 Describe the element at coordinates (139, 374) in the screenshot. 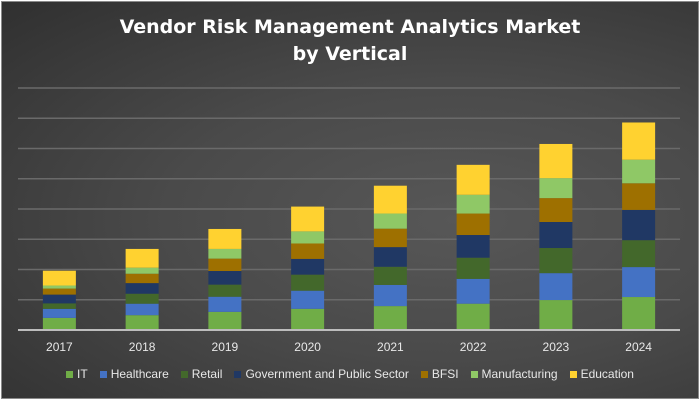

I see `legend-label: Healthcare` at that location.